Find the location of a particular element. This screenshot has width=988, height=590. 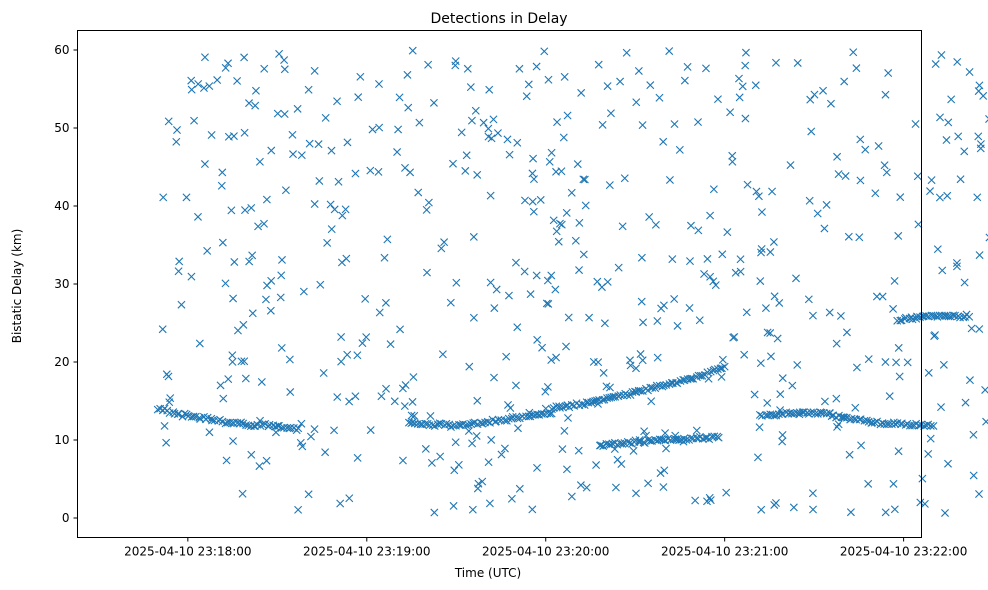

x-tick-label: 2025-04-10 23:18:00 is located at coordinates (187, 552).